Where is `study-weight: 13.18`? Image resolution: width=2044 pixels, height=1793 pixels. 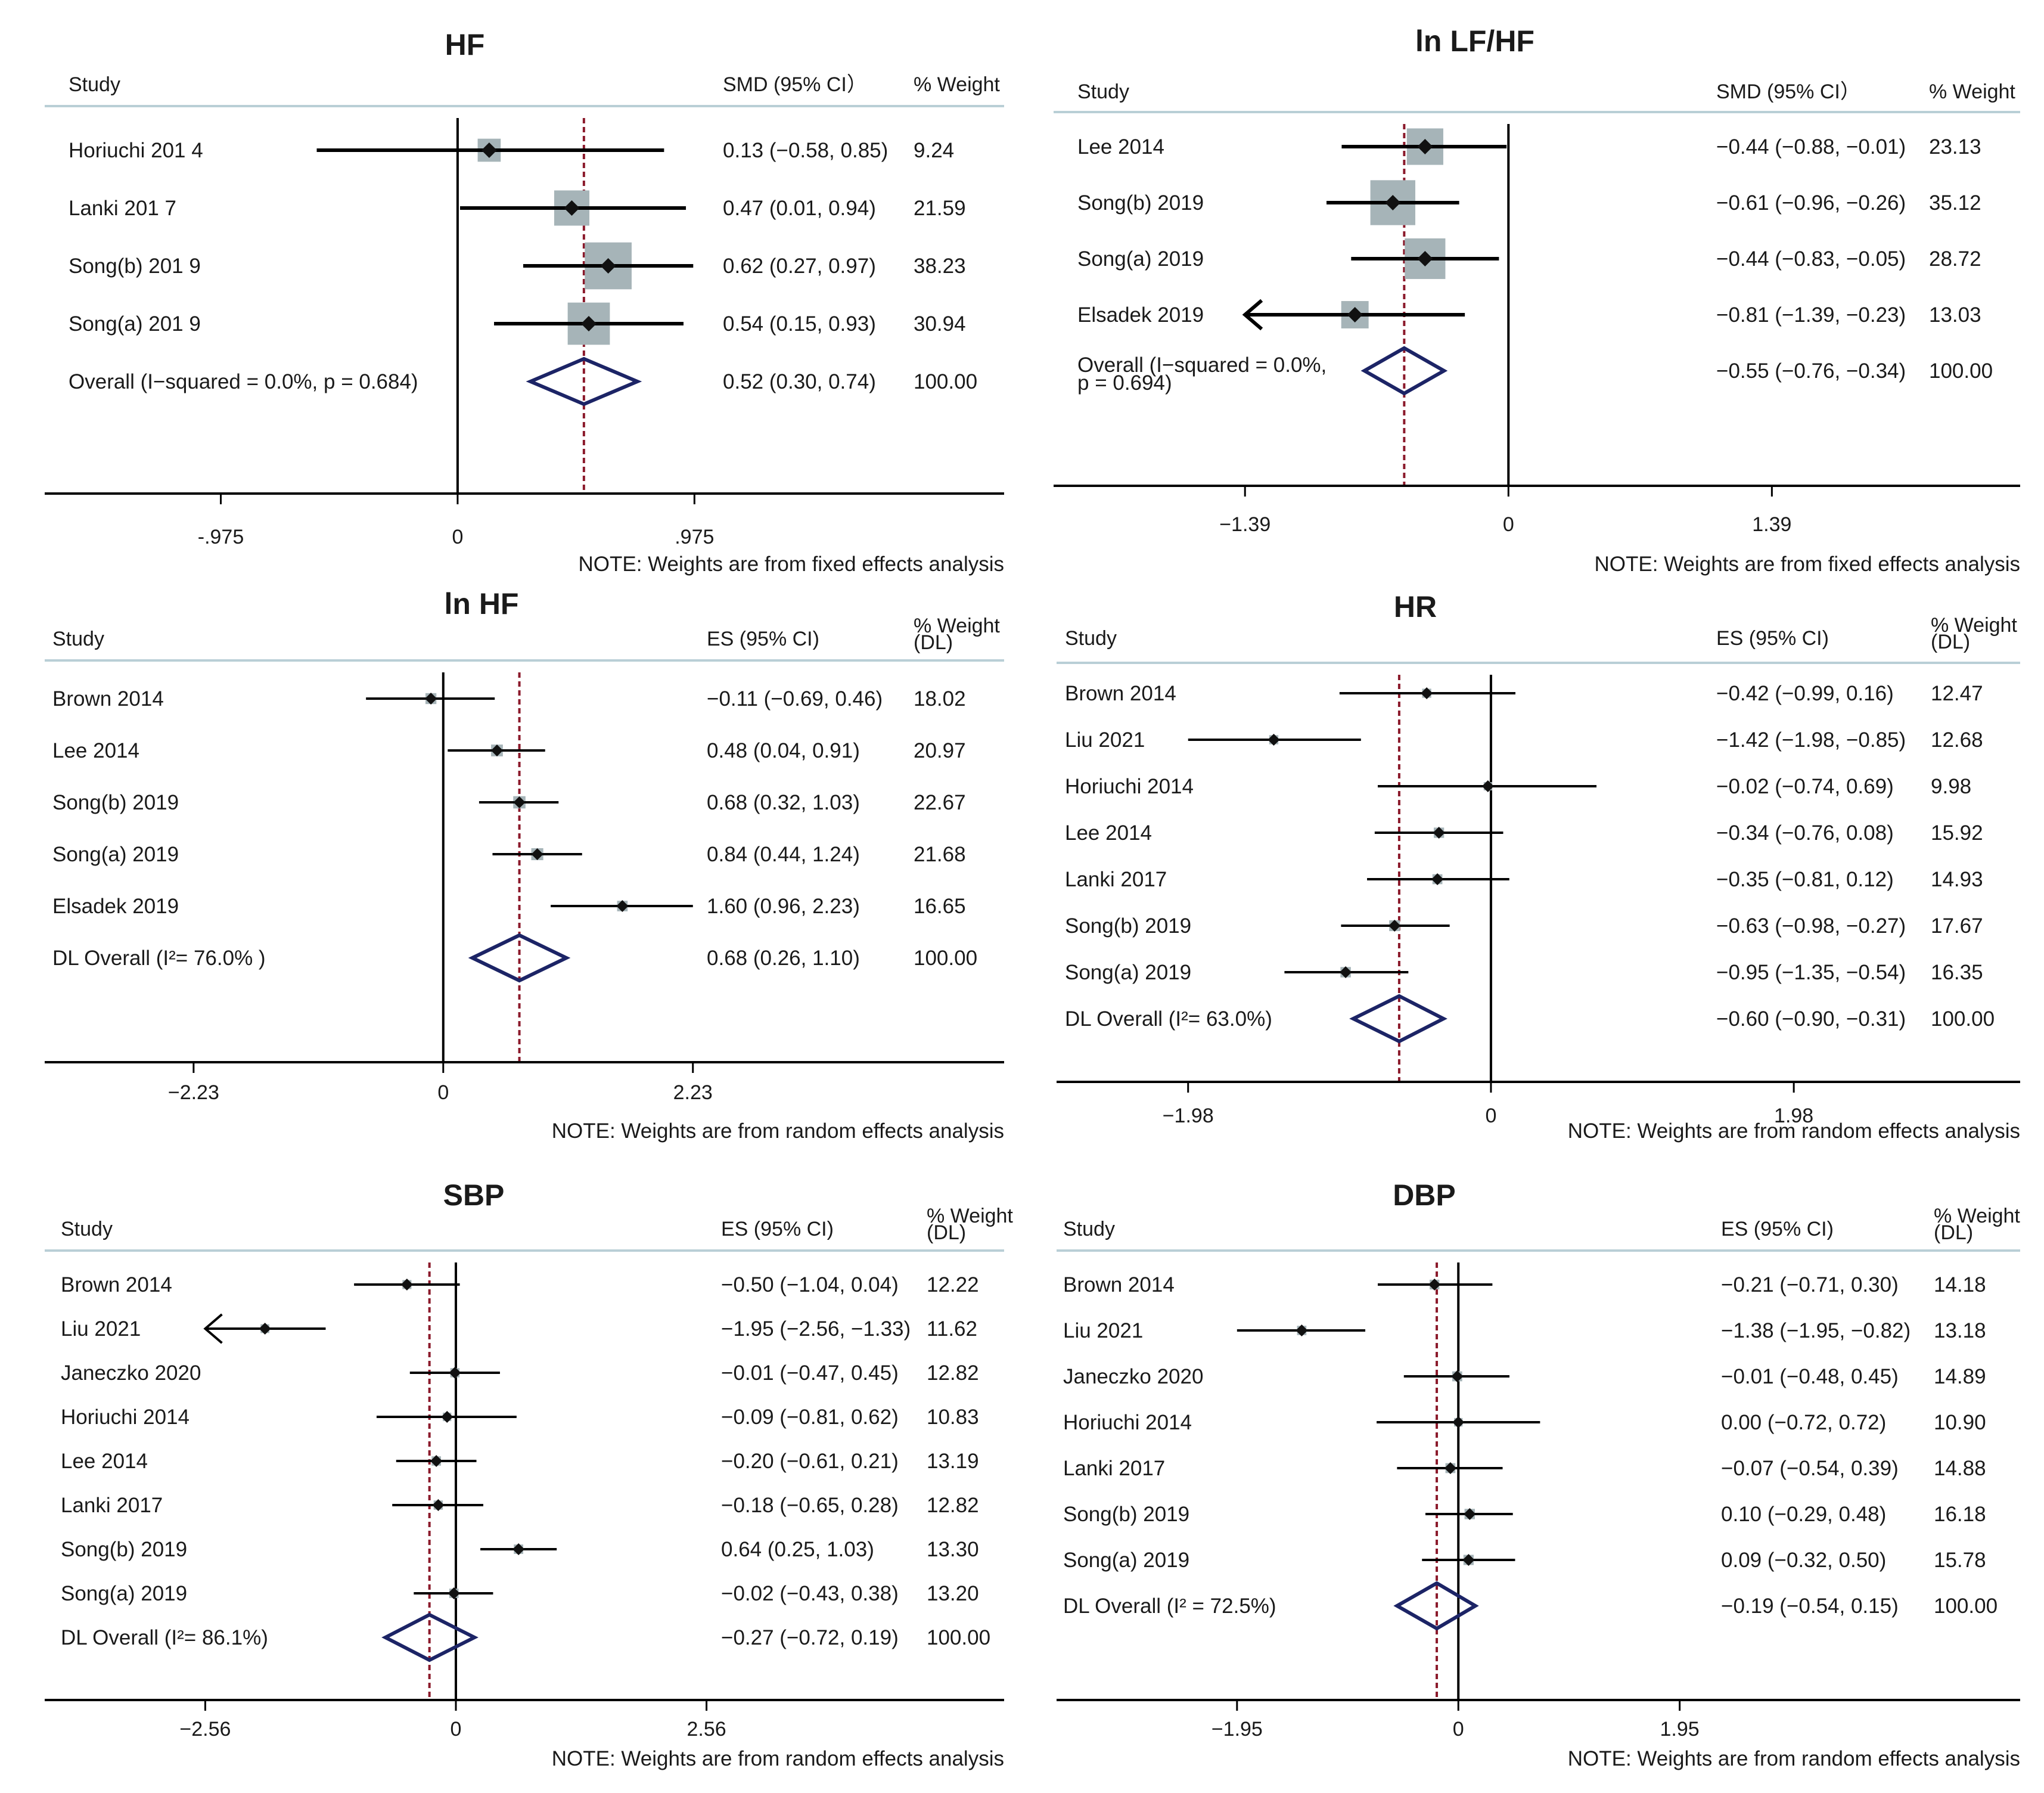
study-weight: 13.18 is located at coordinates (1960, 1330).